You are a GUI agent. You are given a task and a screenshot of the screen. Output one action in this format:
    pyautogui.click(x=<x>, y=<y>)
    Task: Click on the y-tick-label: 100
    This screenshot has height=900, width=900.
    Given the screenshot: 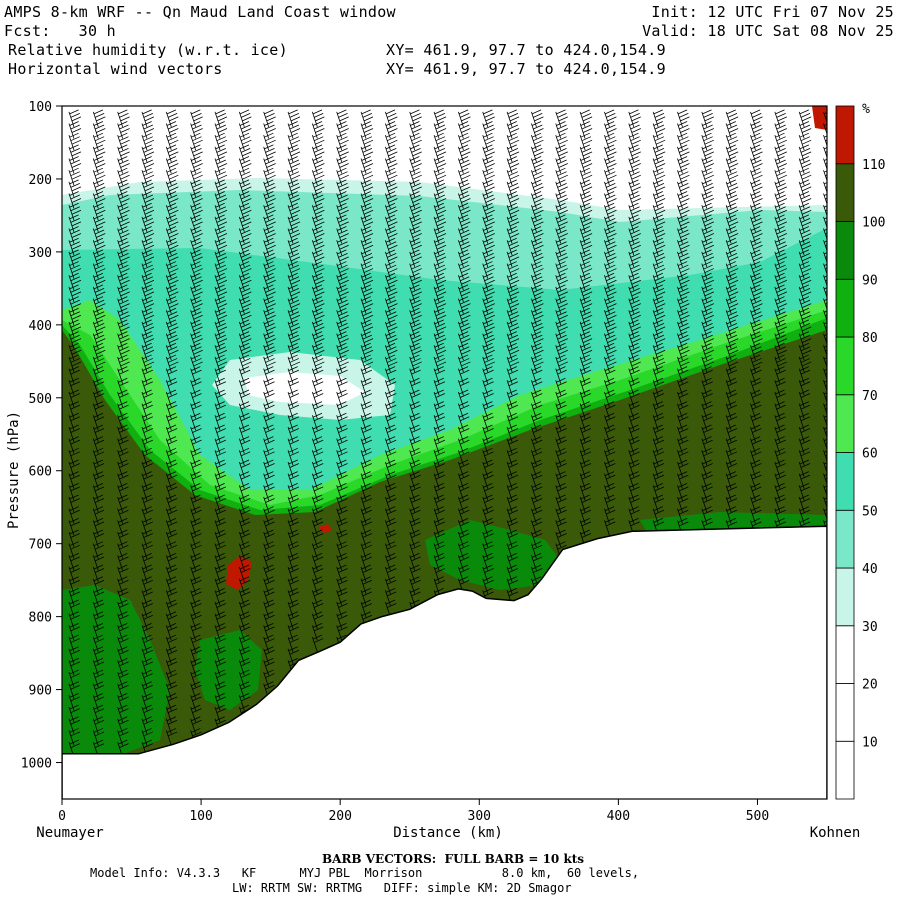 What is the action you would take?
    pyautogui.click(x=40, y=107)
    